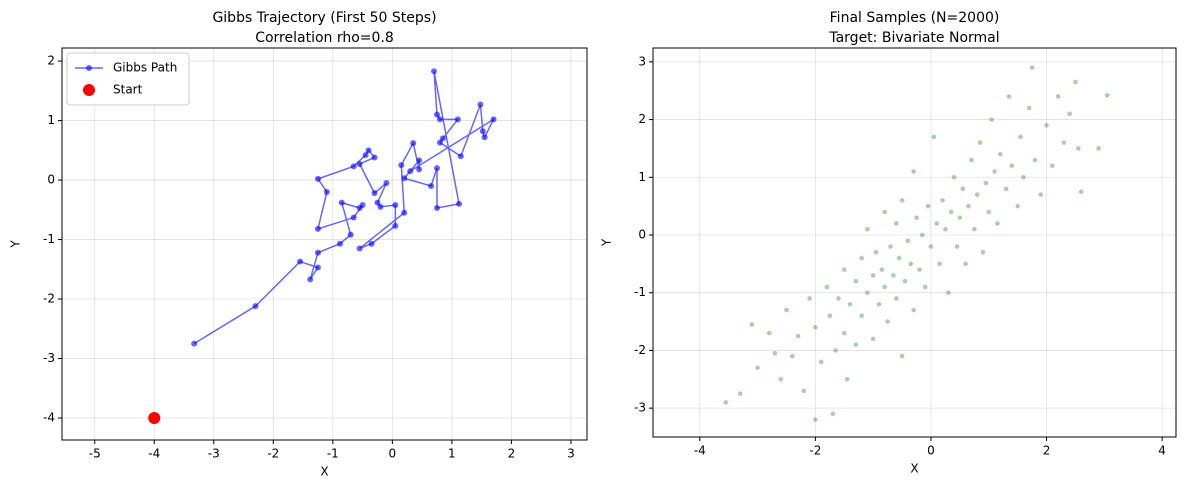  Describe the element at coordinates (89, 68) in the screenshot. I see `legend-marker` at that location.